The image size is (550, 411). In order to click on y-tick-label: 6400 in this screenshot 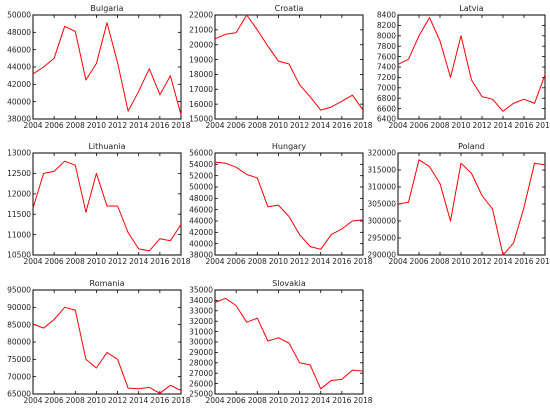, I will do `click(386, 119)`.